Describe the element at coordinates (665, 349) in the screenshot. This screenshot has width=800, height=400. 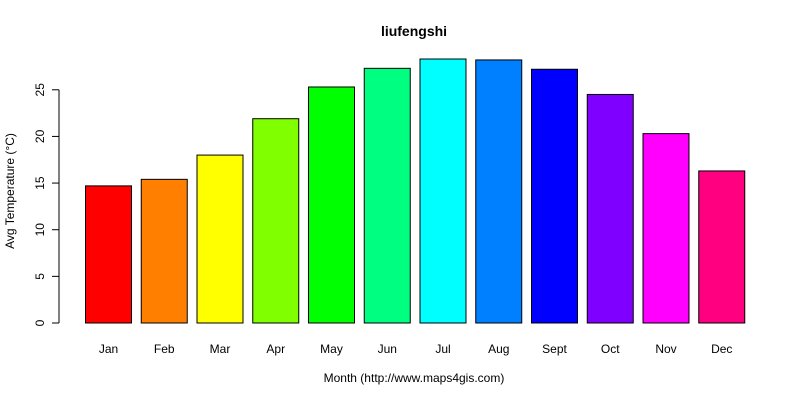
I see `x-tick-label: Nov` at that location.